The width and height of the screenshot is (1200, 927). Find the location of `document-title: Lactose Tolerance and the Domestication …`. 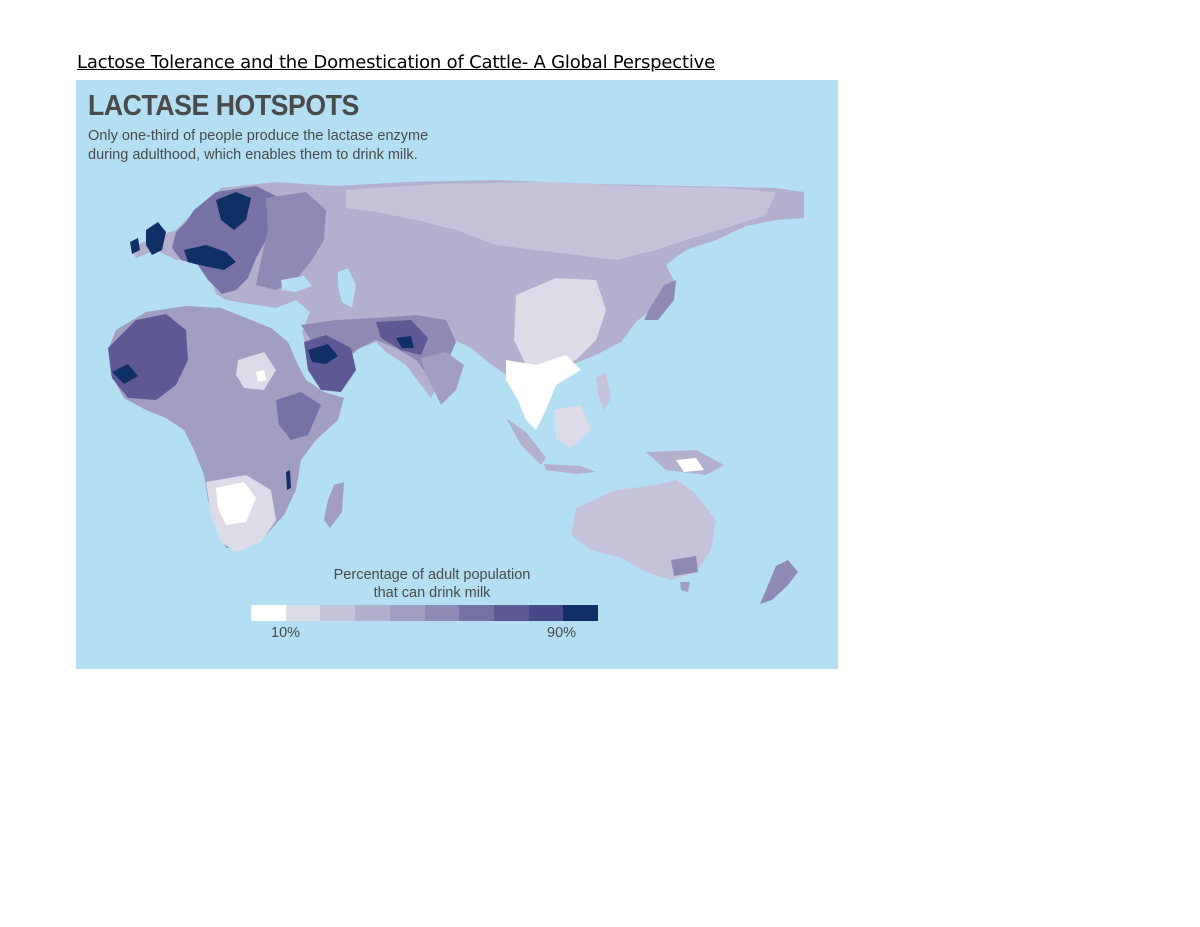

document-title: Lactose Tolerance and the Domestication … is located at coordinates (396, 62).